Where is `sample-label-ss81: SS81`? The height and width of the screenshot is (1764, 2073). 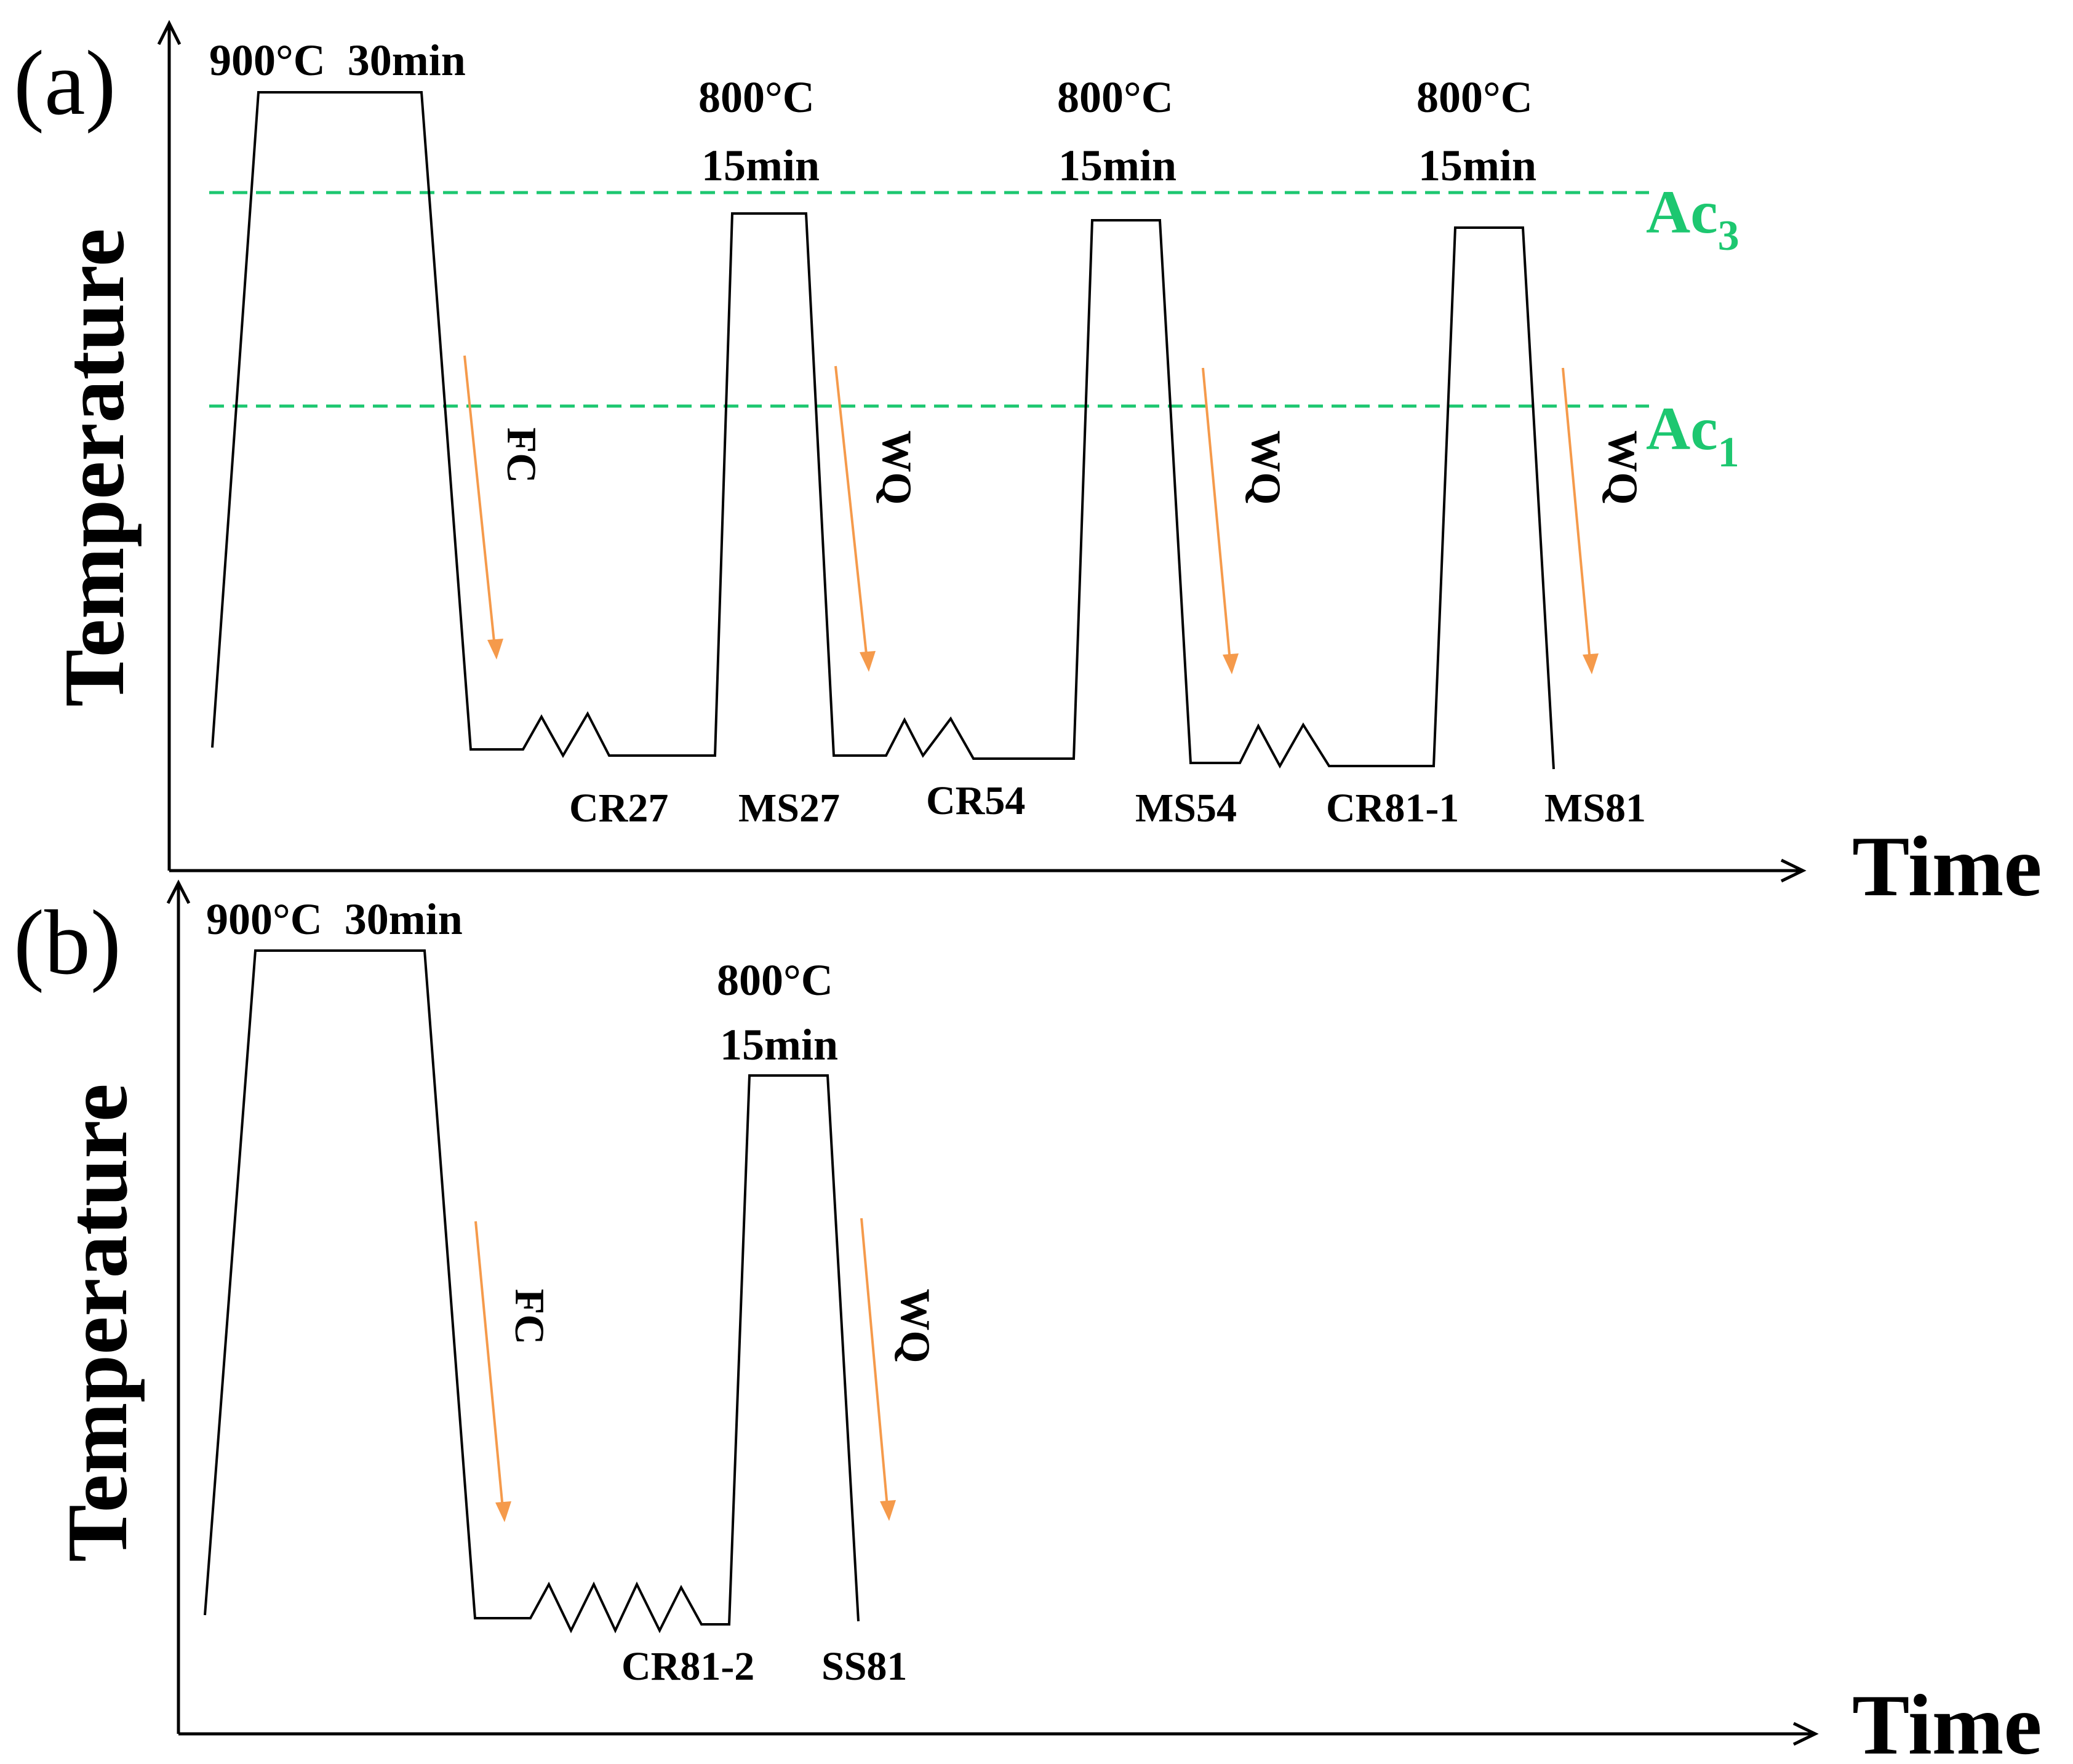 sample-label-ss81: SS81 is located at coordinates (864, 1666).